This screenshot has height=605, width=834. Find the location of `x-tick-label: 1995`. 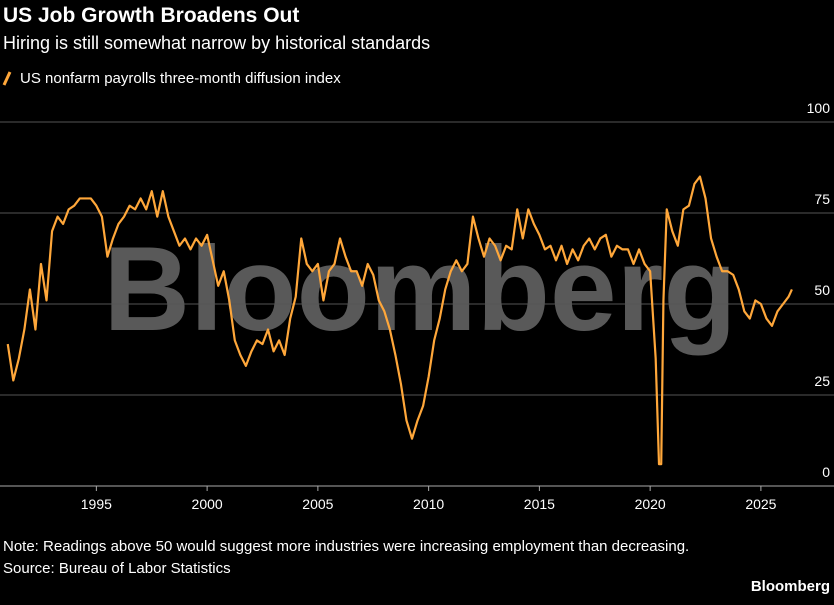

x-tick-label: 1995 is located at coordinates (96, 504).